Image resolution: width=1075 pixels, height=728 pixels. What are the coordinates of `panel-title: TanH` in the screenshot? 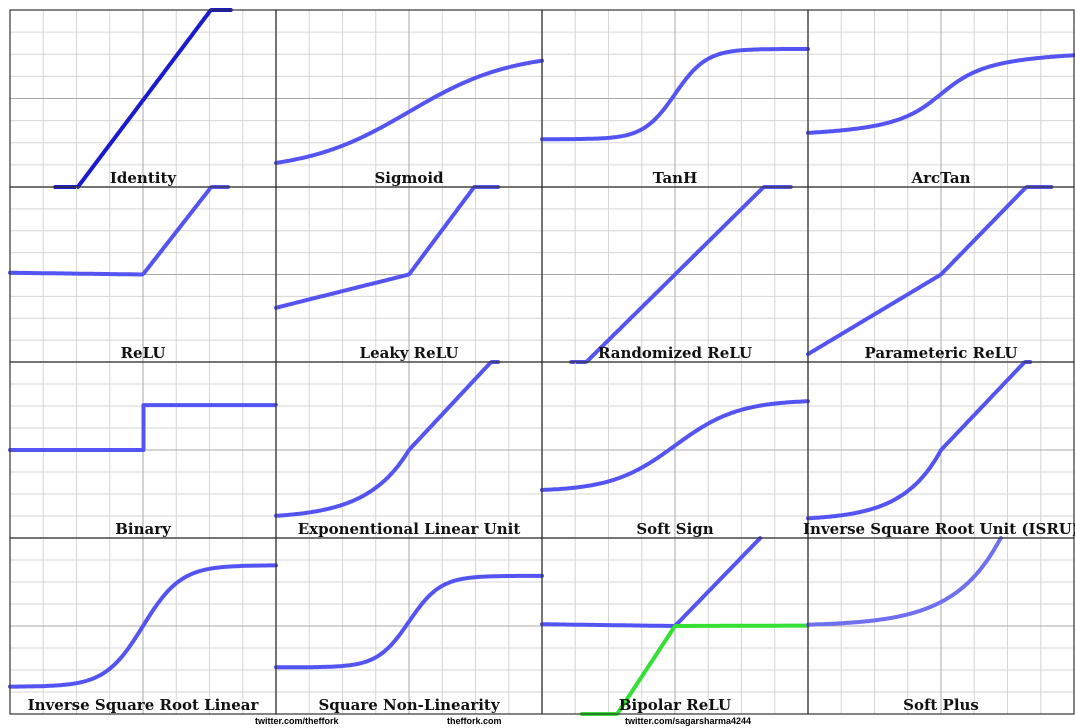 It's located at (675, 178).